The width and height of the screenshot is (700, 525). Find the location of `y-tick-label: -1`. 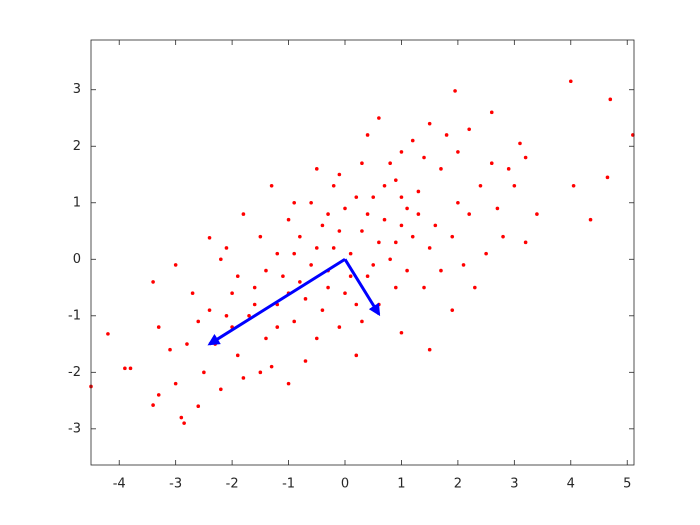

y-tick-label: -1 is located at coordinates (74, 315).